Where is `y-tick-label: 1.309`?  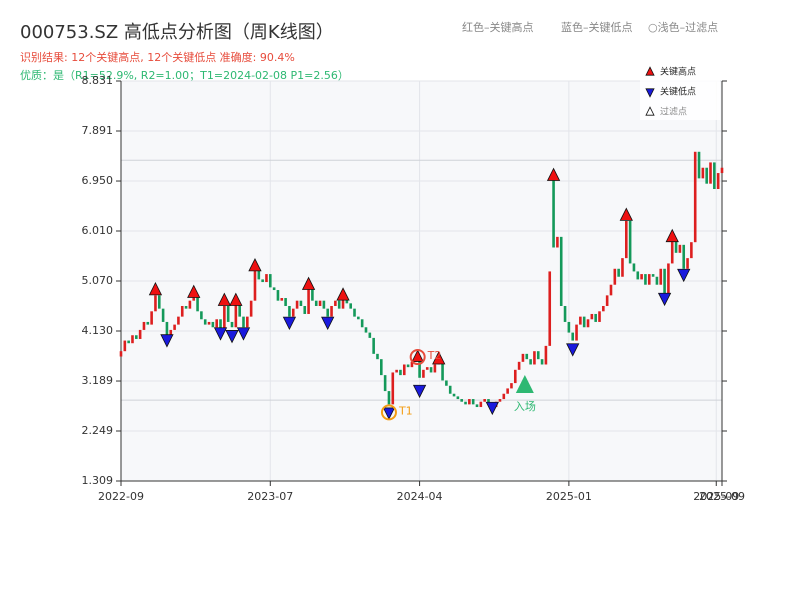
y-tick-label: 1.309 is located at coordinates (98, 480).